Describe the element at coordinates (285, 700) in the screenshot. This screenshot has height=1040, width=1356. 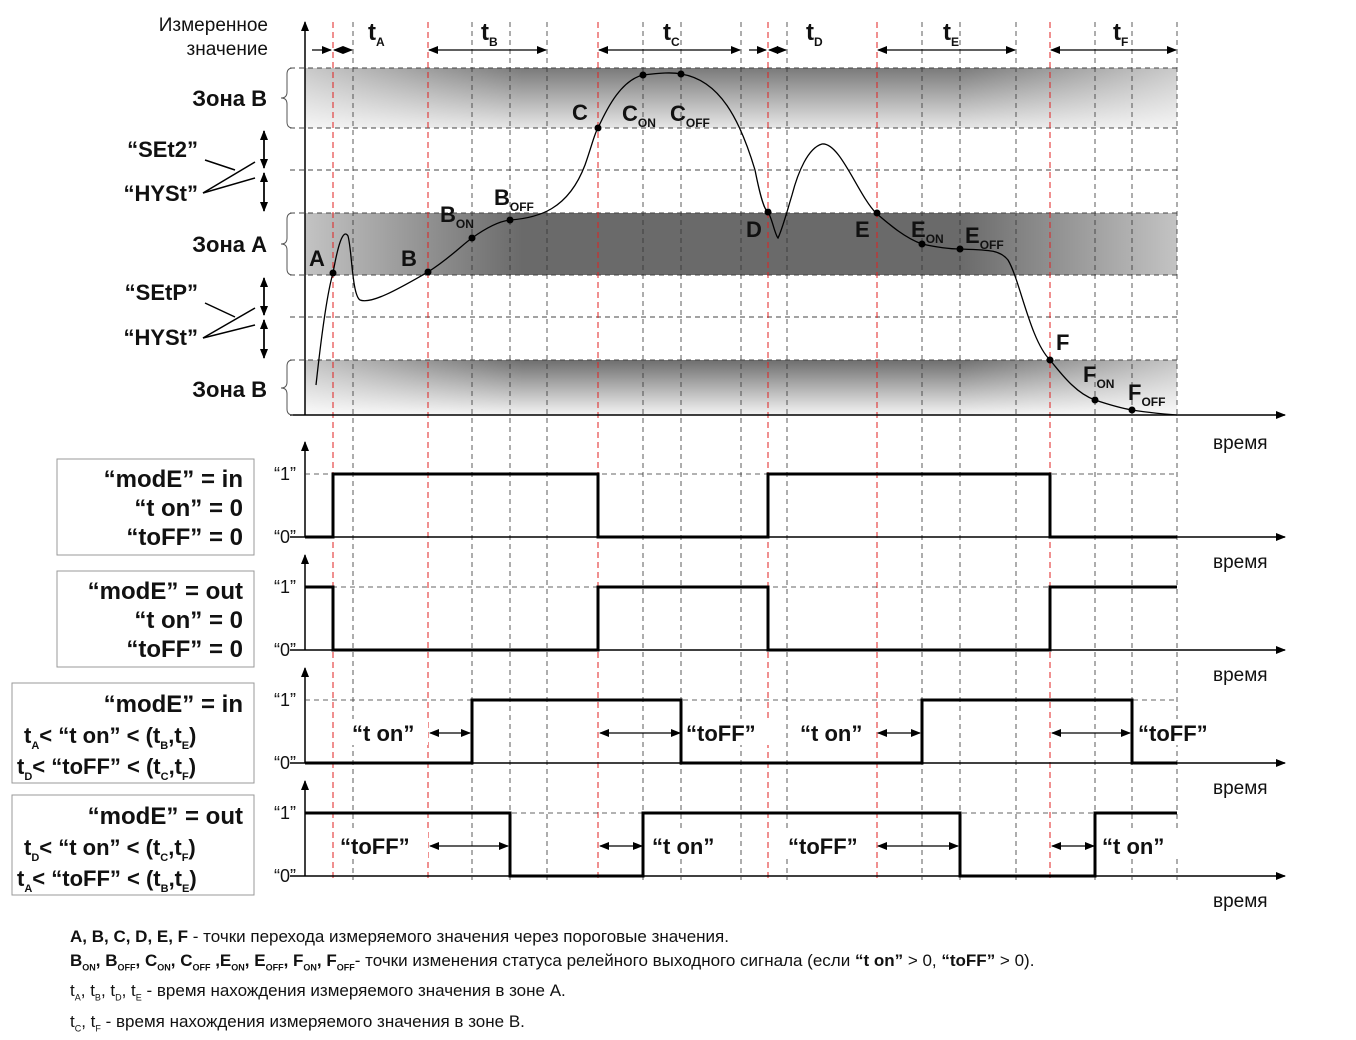
I see `signal-one-label-2: “1”` at that location.